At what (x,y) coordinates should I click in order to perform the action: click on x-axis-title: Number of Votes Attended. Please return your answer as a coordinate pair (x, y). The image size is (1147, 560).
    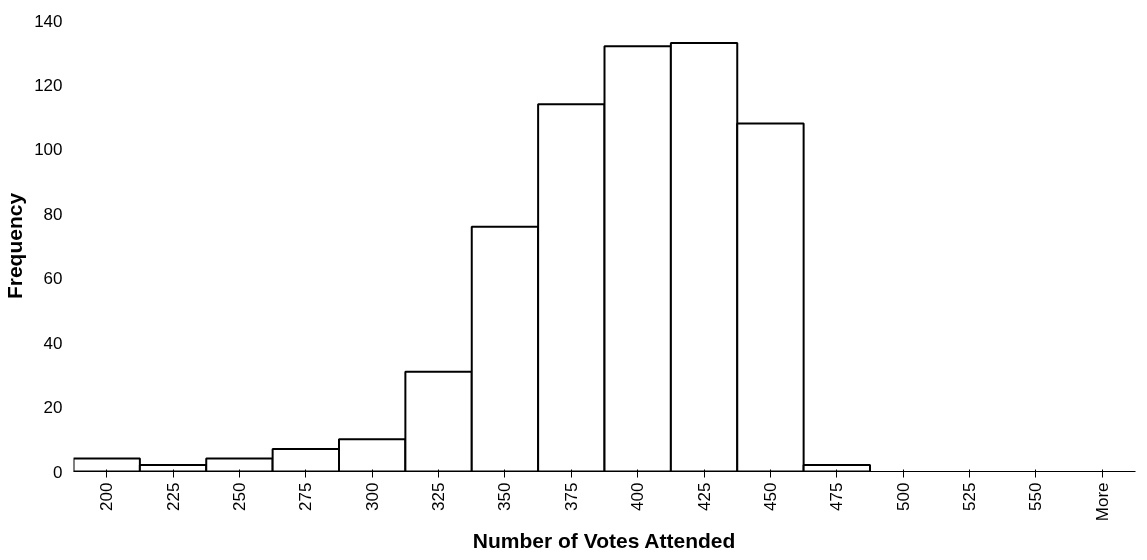
    Looking at the image, I should click on (604, 541).